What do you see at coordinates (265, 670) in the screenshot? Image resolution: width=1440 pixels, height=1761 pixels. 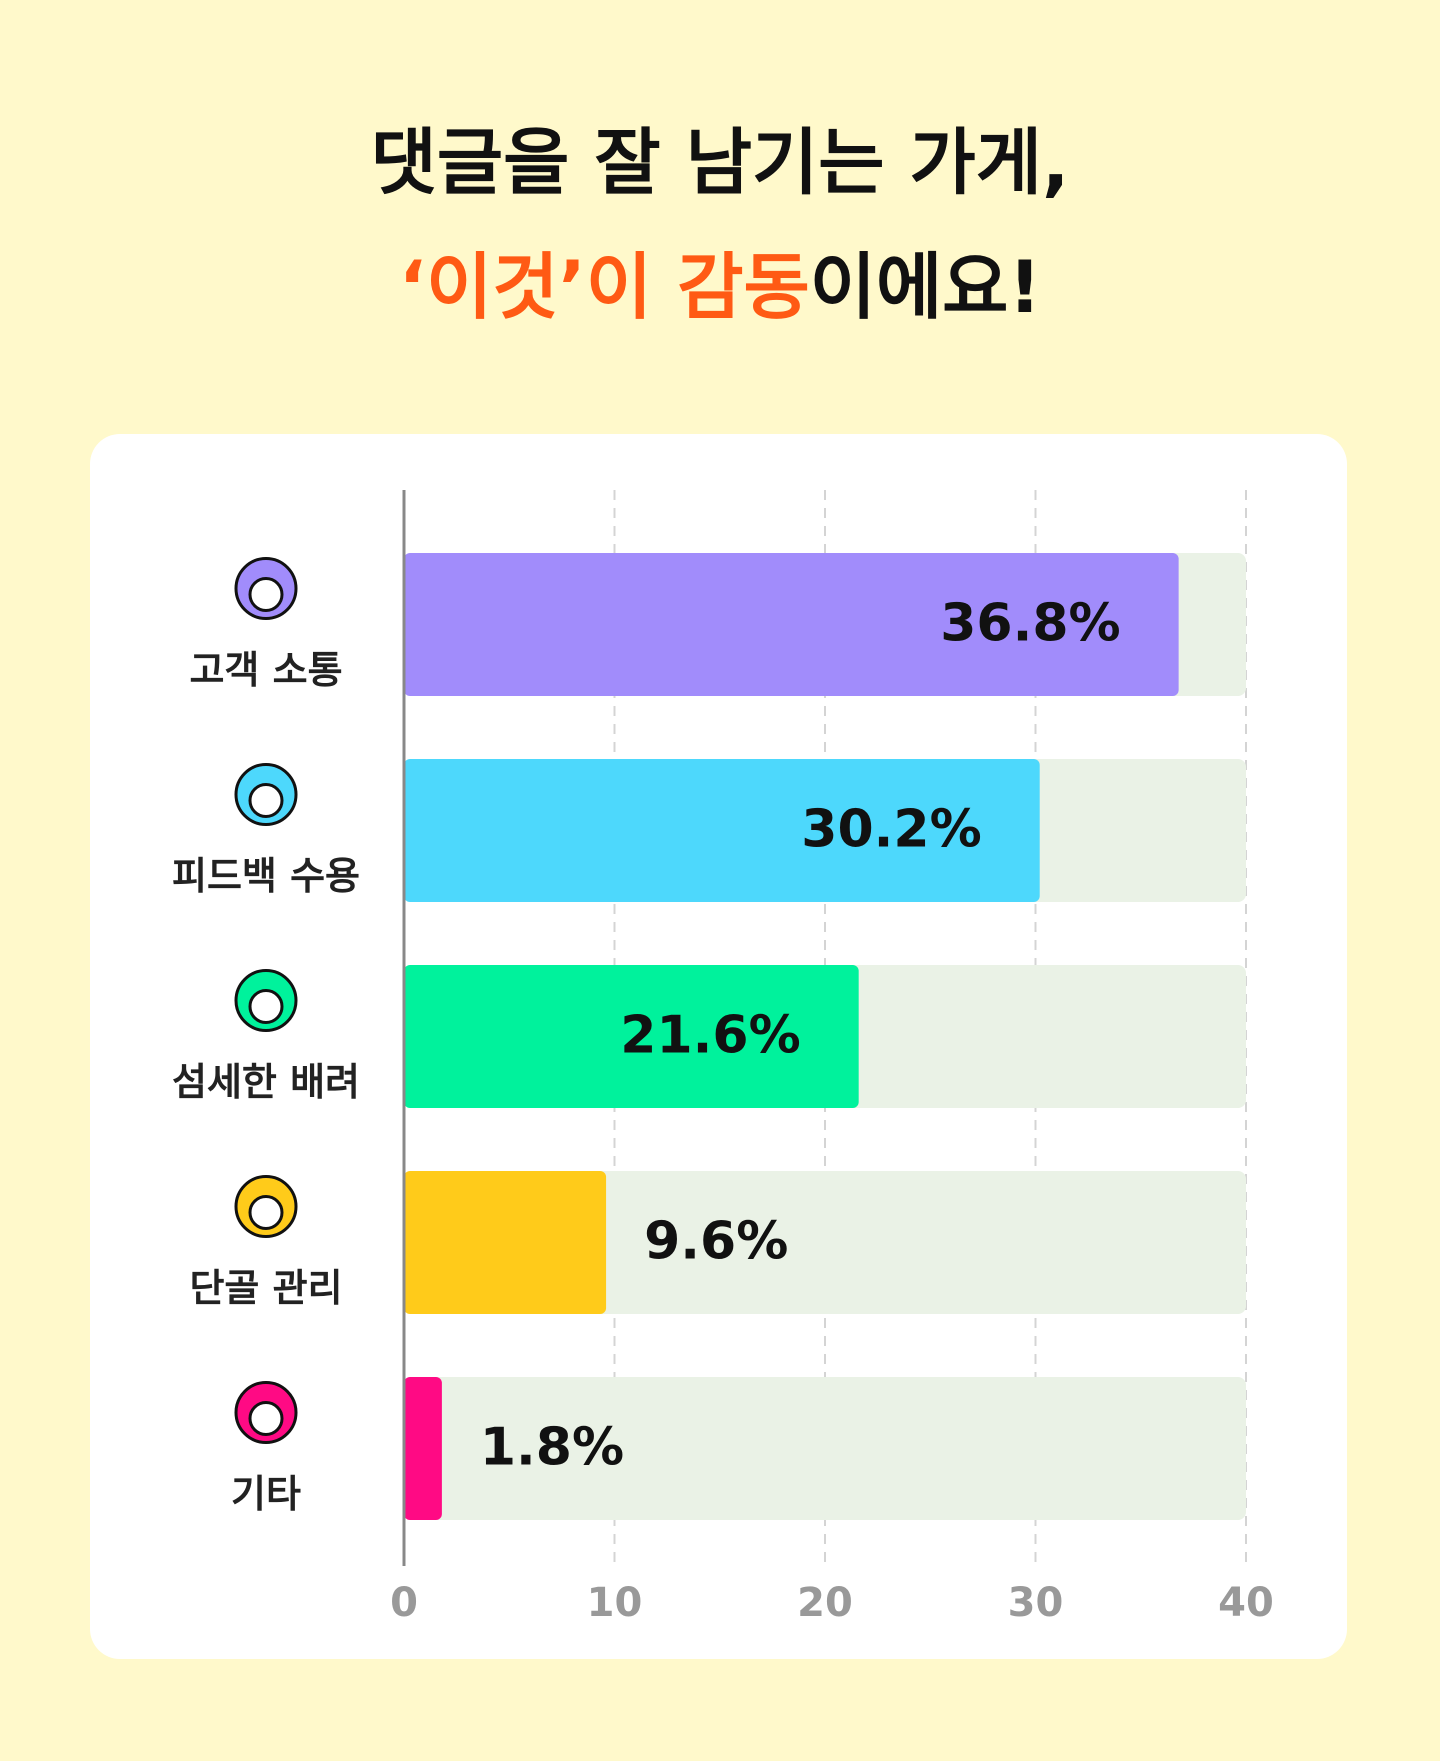 I see `category-label: 고객 소통` at bounding box center [265, 670].